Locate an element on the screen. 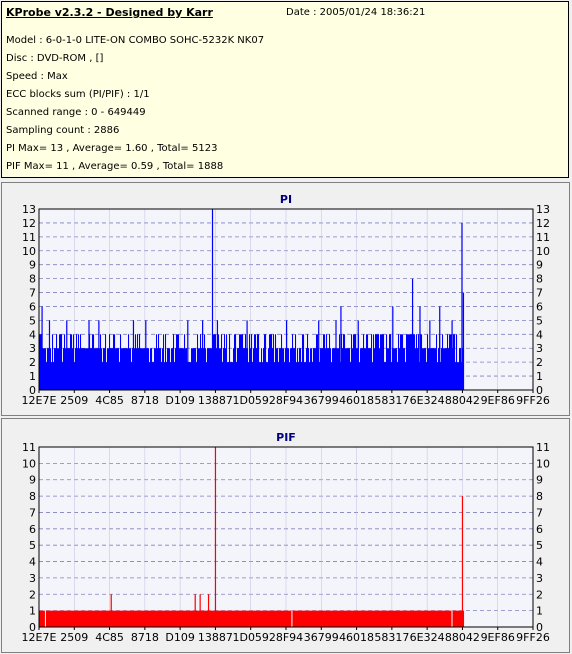 The image size is (572, 654). x-tick-label: 9FF26 is located at coordinates (533, 637).